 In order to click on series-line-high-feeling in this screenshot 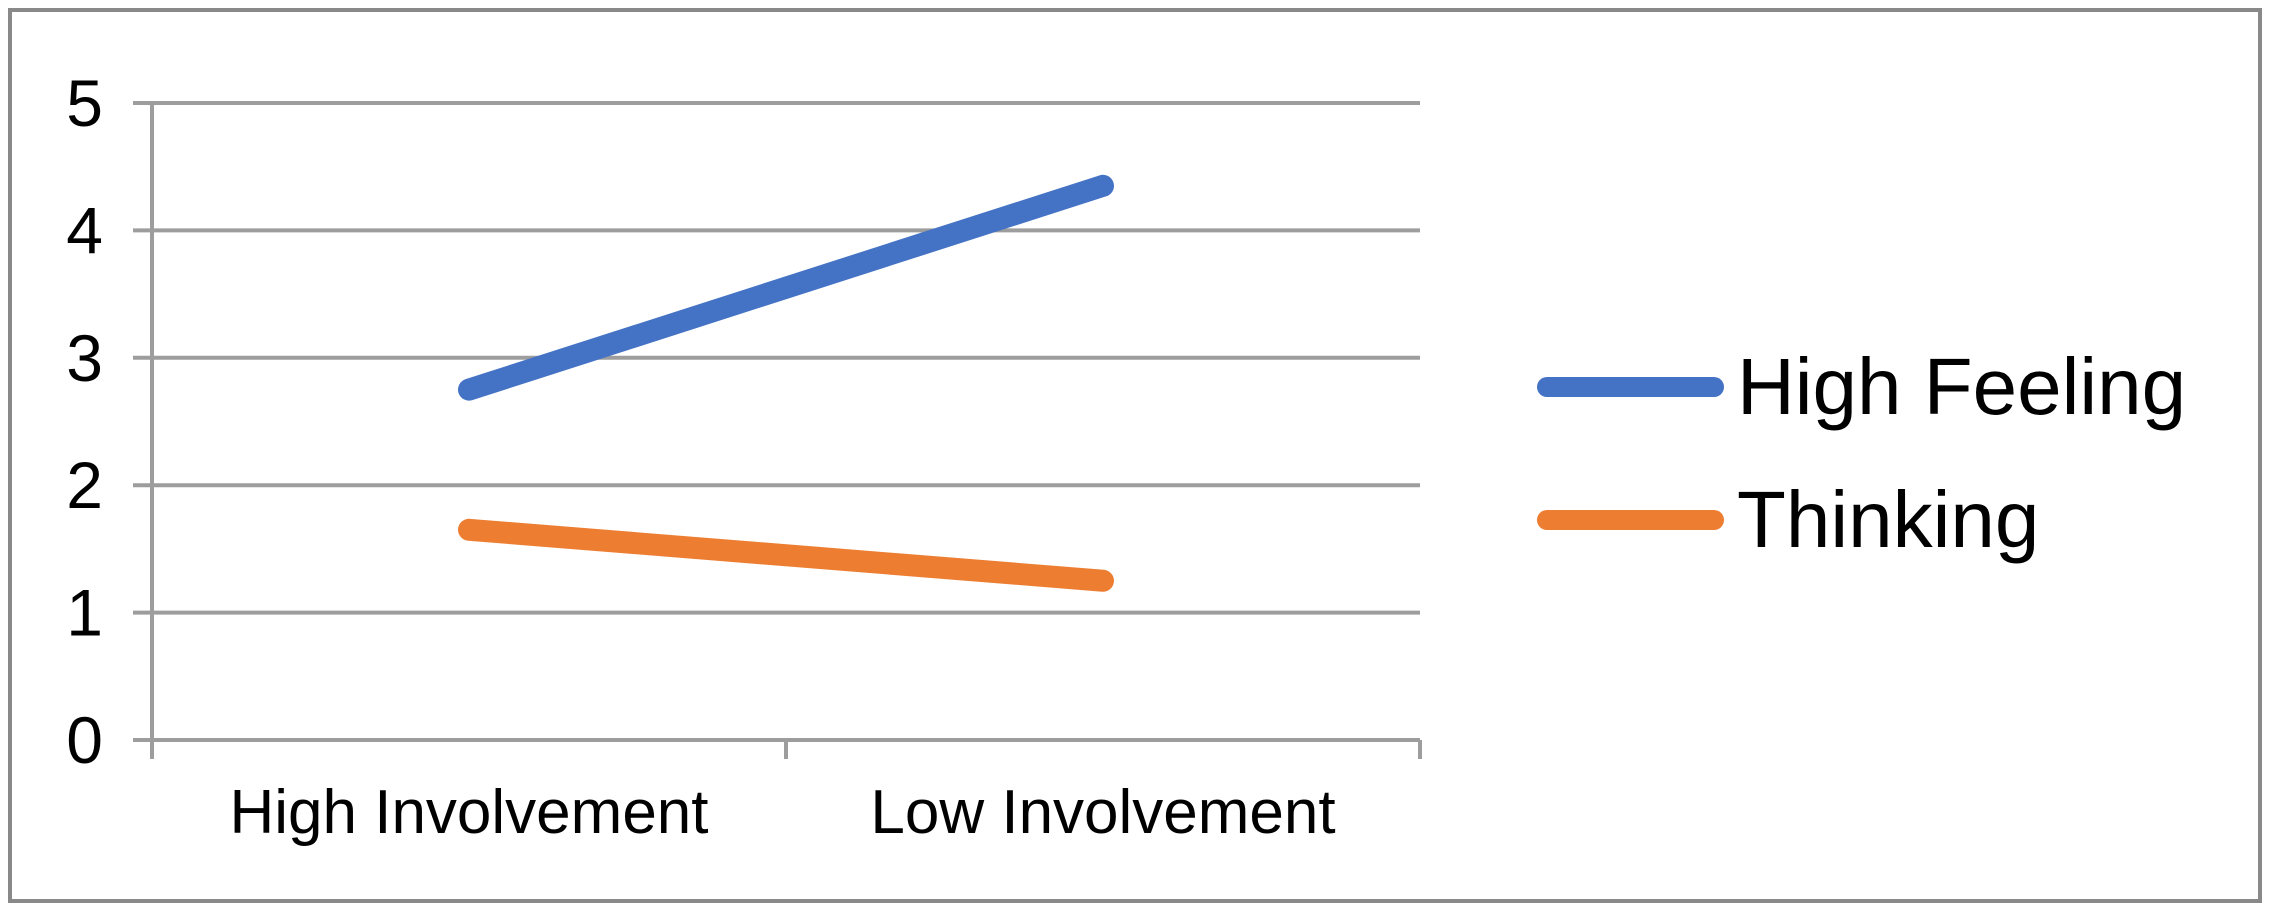, I will do `click(786, 287)`.